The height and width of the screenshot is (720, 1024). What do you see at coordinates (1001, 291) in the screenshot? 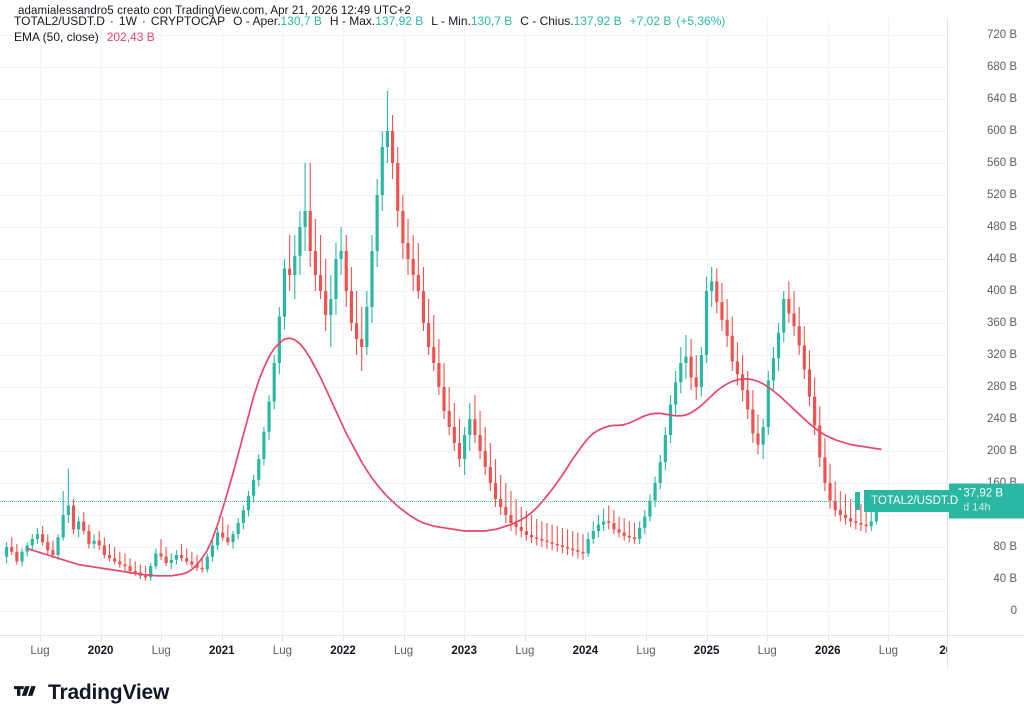
I see `price-tick-label: 400 B` at bounding box center [1001, 291].